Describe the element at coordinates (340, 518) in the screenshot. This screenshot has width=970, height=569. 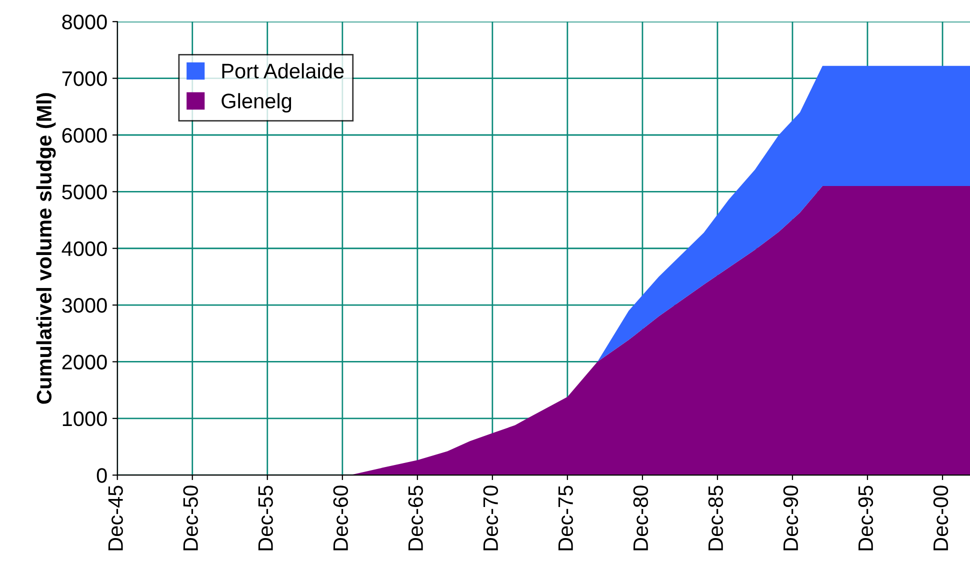
I see `x-tick-label: Dec-60` at that location.